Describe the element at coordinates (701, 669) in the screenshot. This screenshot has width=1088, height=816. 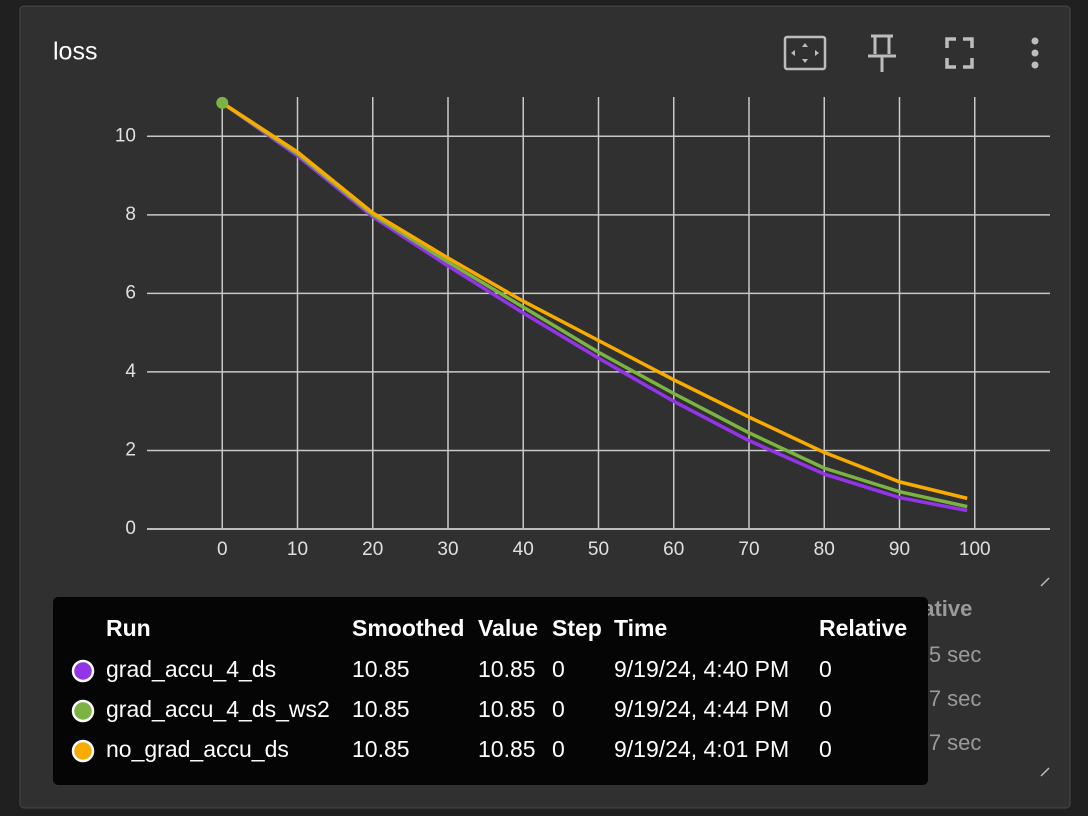
I see `tooltip-cell: 9/19/24, 4:40 PM` at that location.